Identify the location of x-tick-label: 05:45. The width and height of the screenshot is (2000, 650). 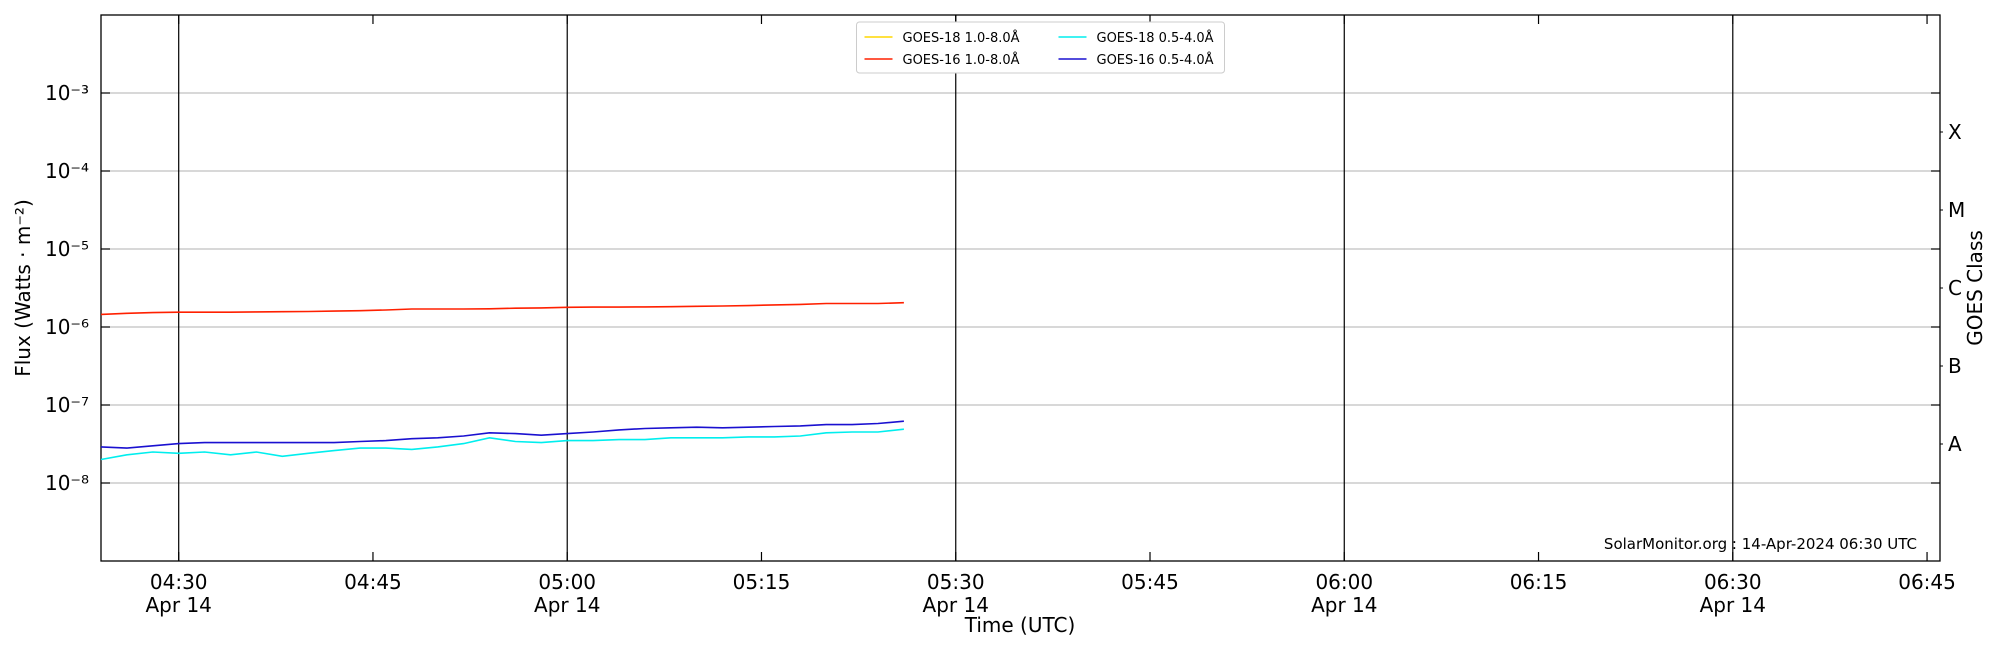
(1150, 582).